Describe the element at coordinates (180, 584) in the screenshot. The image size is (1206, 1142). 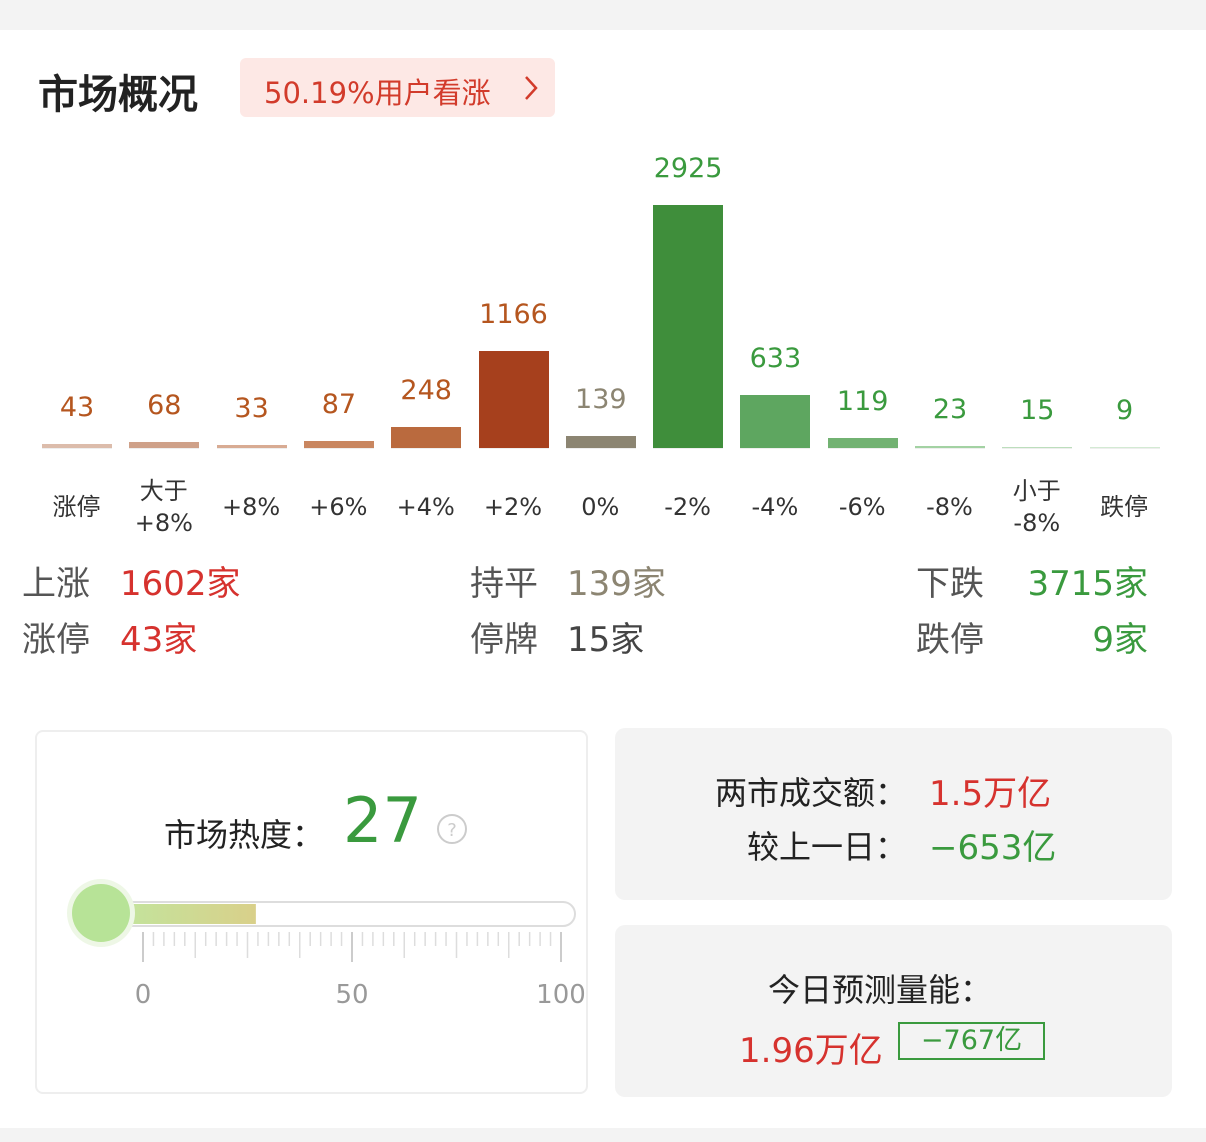
I see `summary-value: 1602家` at that location.